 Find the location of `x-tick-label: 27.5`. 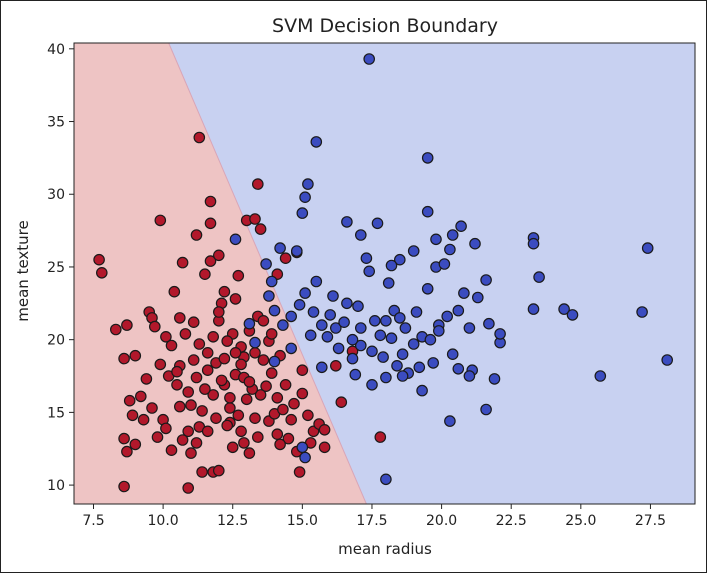

x-tick-label: 27.5 is located at coordinates (650, 521).